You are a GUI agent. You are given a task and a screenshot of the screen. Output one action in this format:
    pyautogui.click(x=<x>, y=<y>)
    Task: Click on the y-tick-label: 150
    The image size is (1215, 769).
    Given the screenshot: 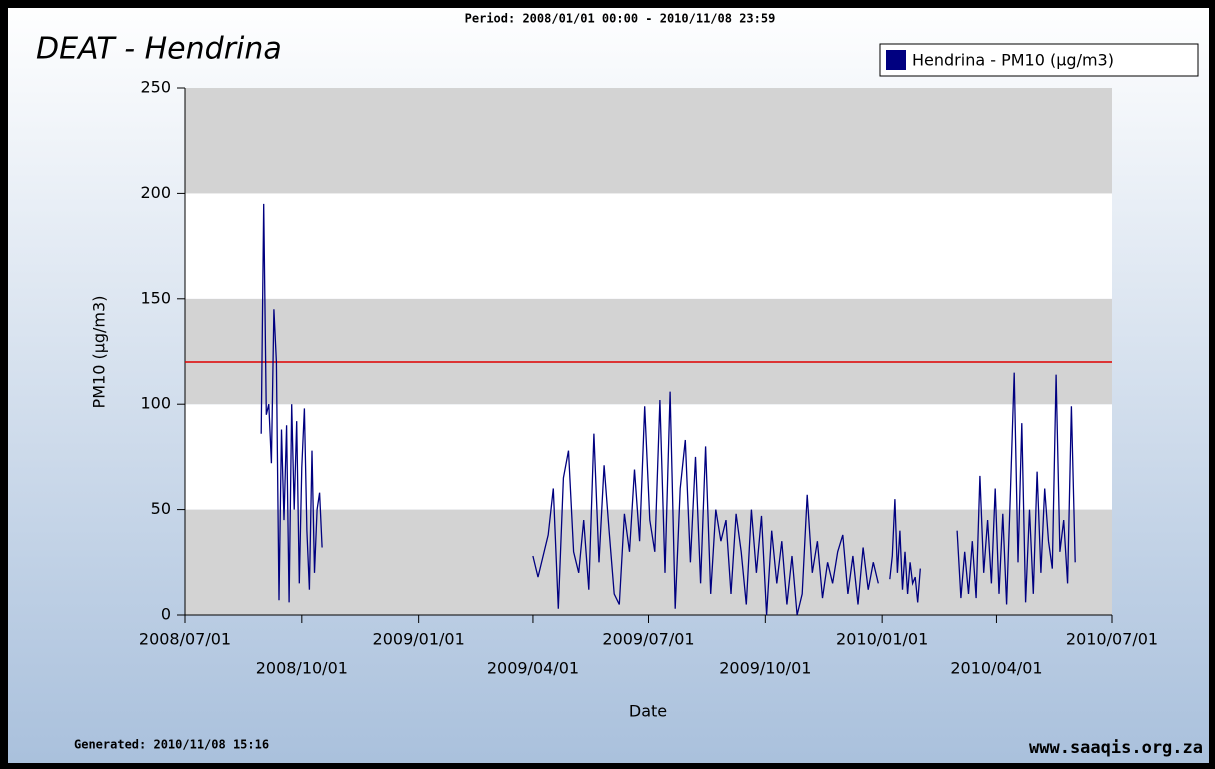 What is the action you would take?
    pyautogui.click(x=155, y=297)
    